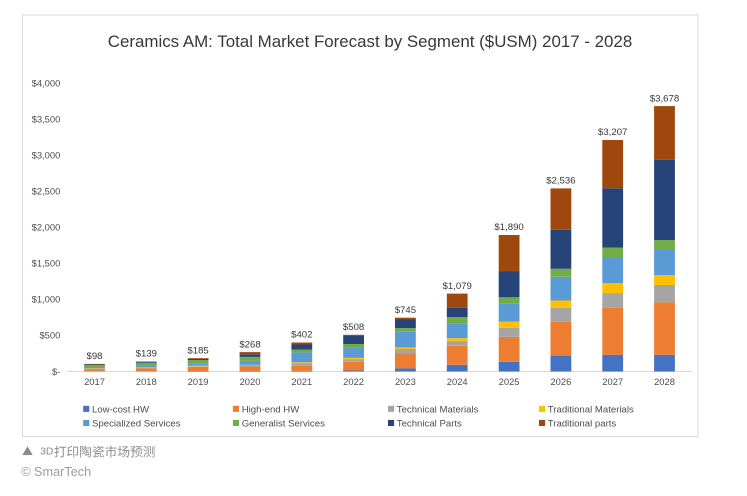 The image size is (747, 496). What do you see at coordinates (250, 381) in the screenshot?
I see `svg-text: 2020` at bounding box center [250, 381].